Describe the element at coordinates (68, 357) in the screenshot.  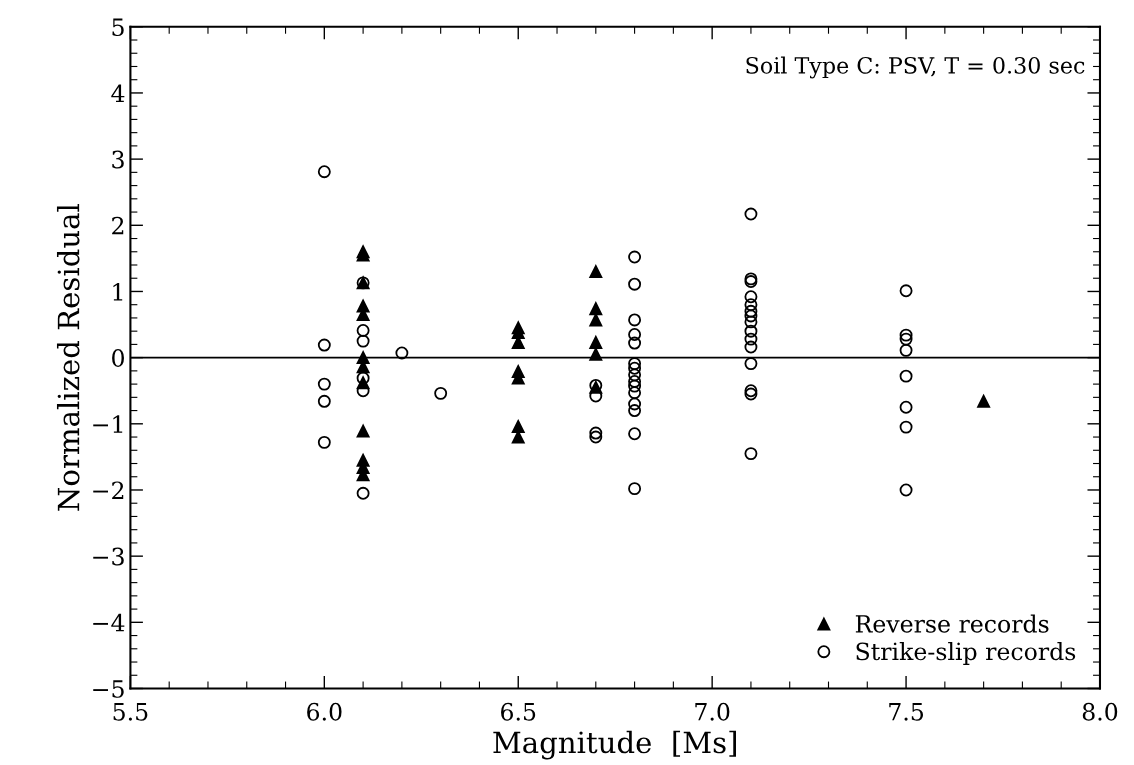
I see `y-axis-title: Normalized Residual` at that location.